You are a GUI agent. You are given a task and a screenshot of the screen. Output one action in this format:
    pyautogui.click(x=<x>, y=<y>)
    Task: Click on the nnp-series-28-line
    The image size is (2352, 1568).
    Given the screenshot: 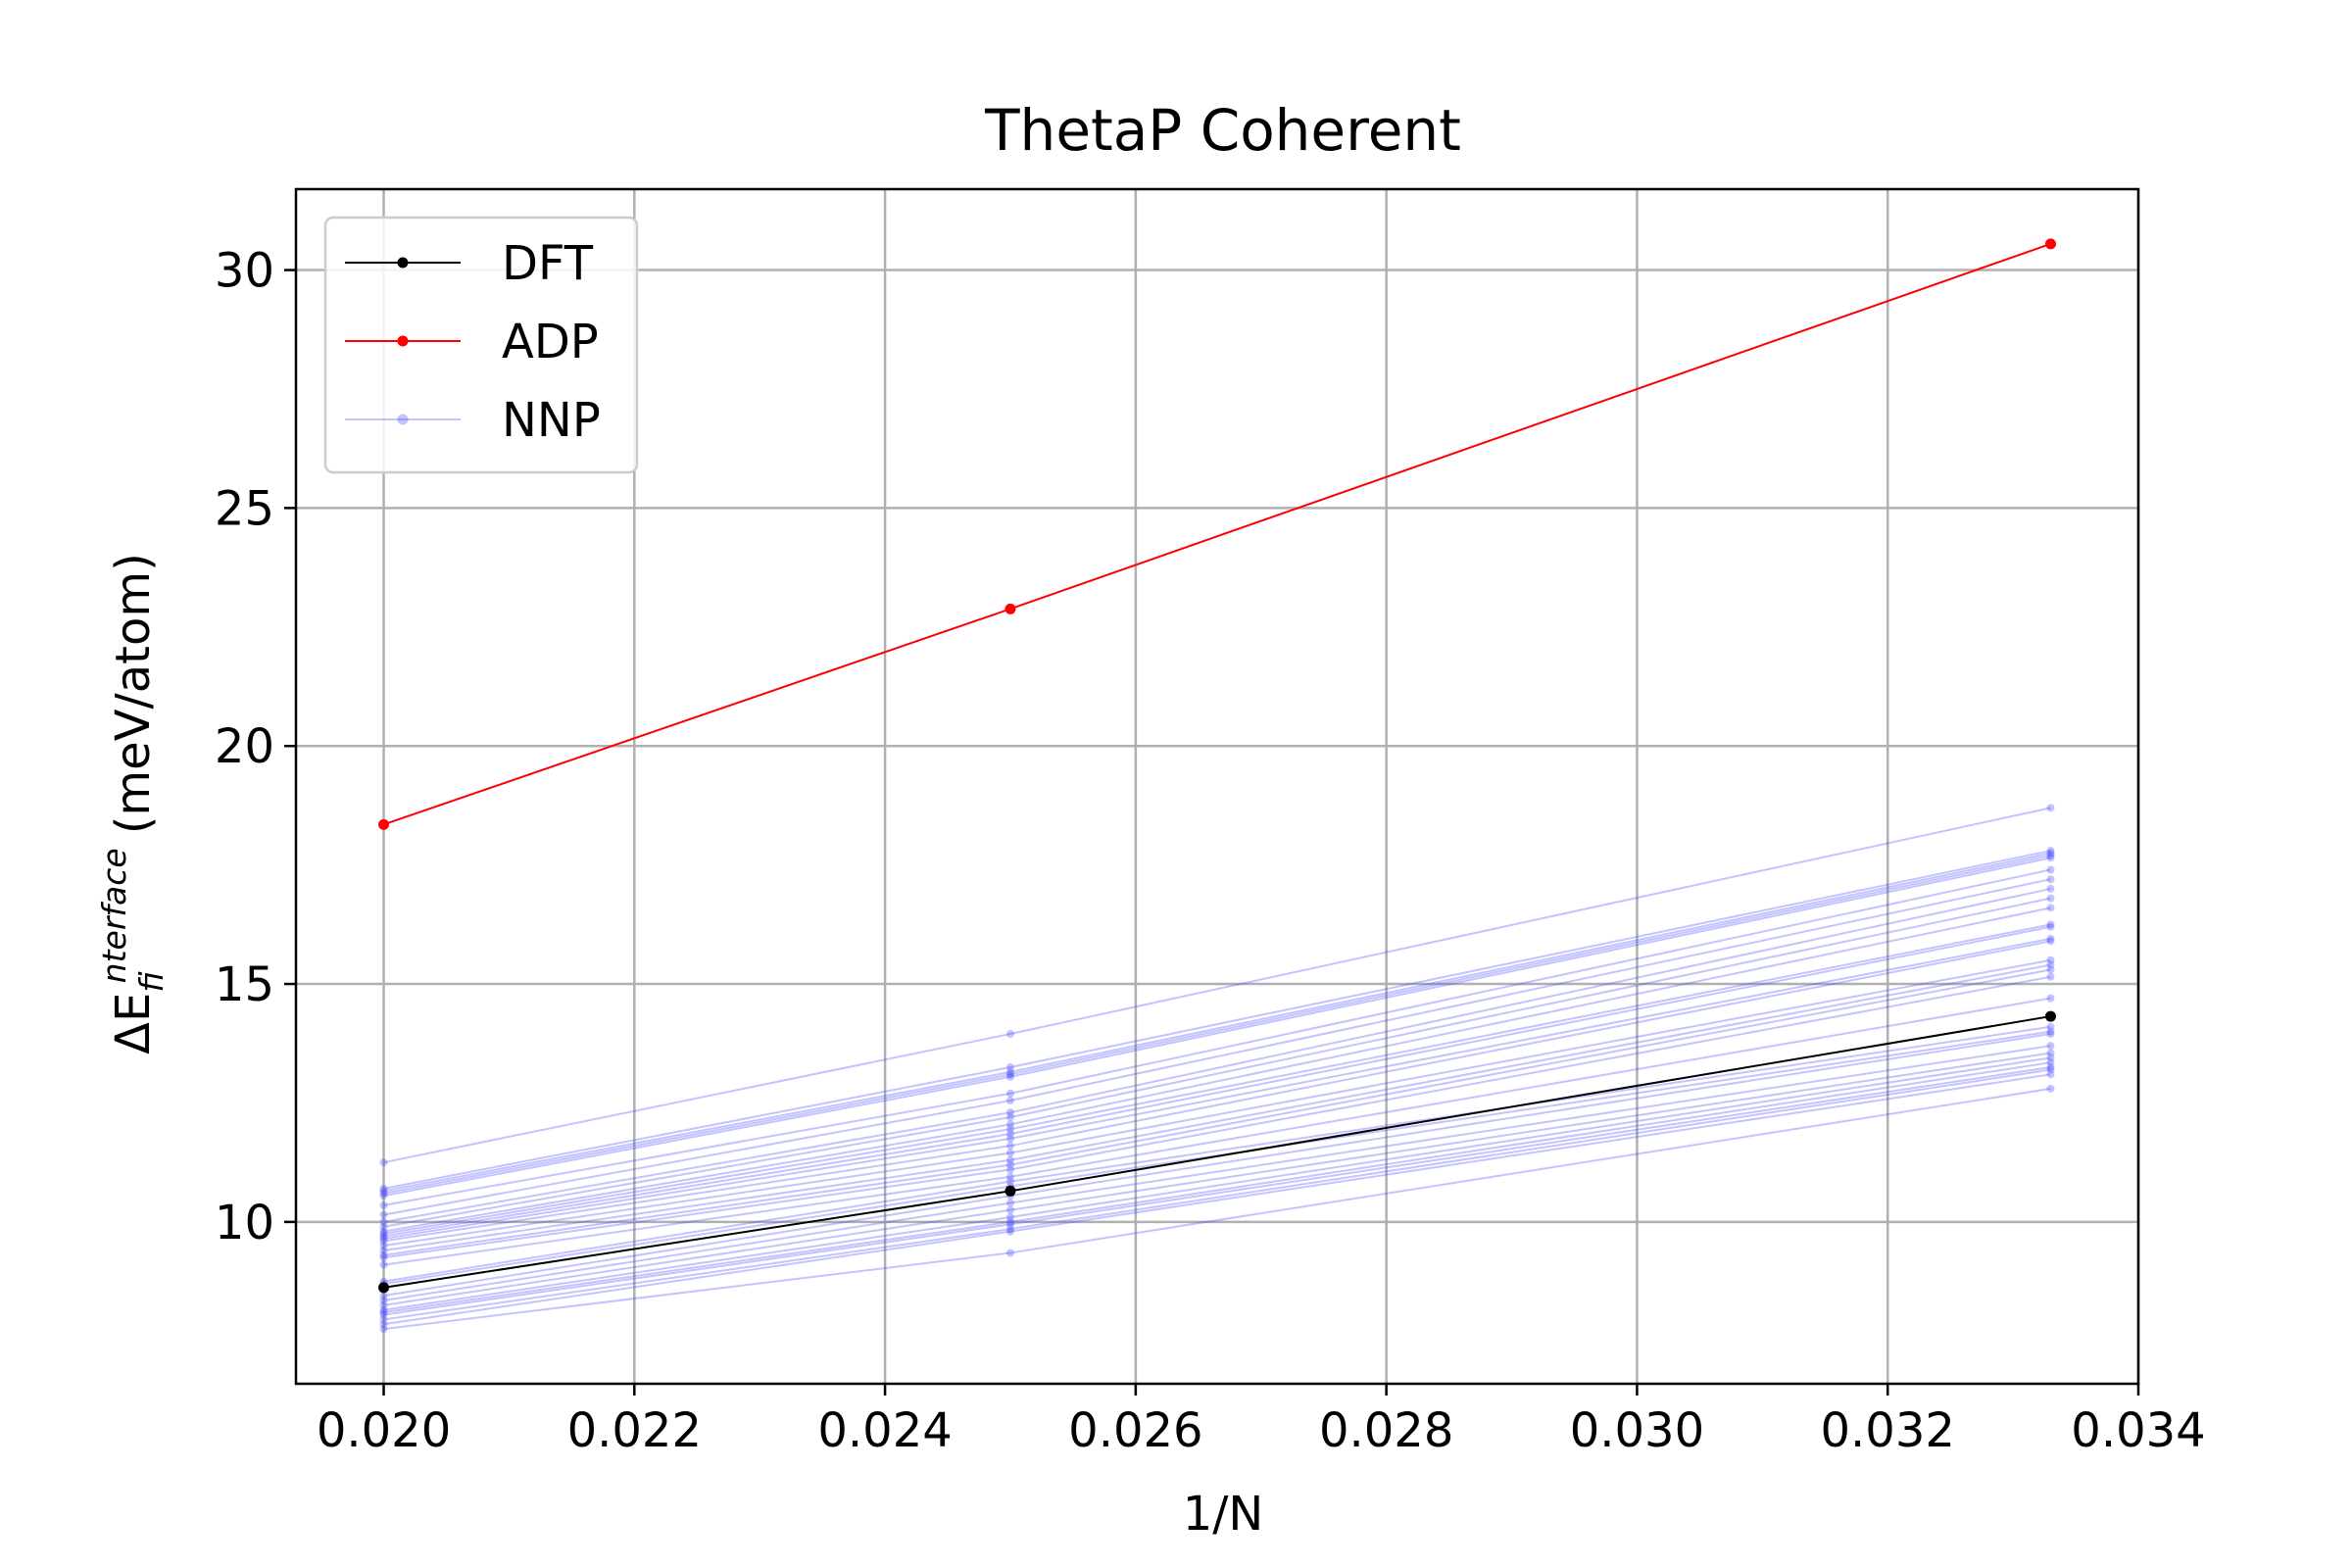 What is the action you would take?
    pyautogui.click(x=1217, y=1194)
    